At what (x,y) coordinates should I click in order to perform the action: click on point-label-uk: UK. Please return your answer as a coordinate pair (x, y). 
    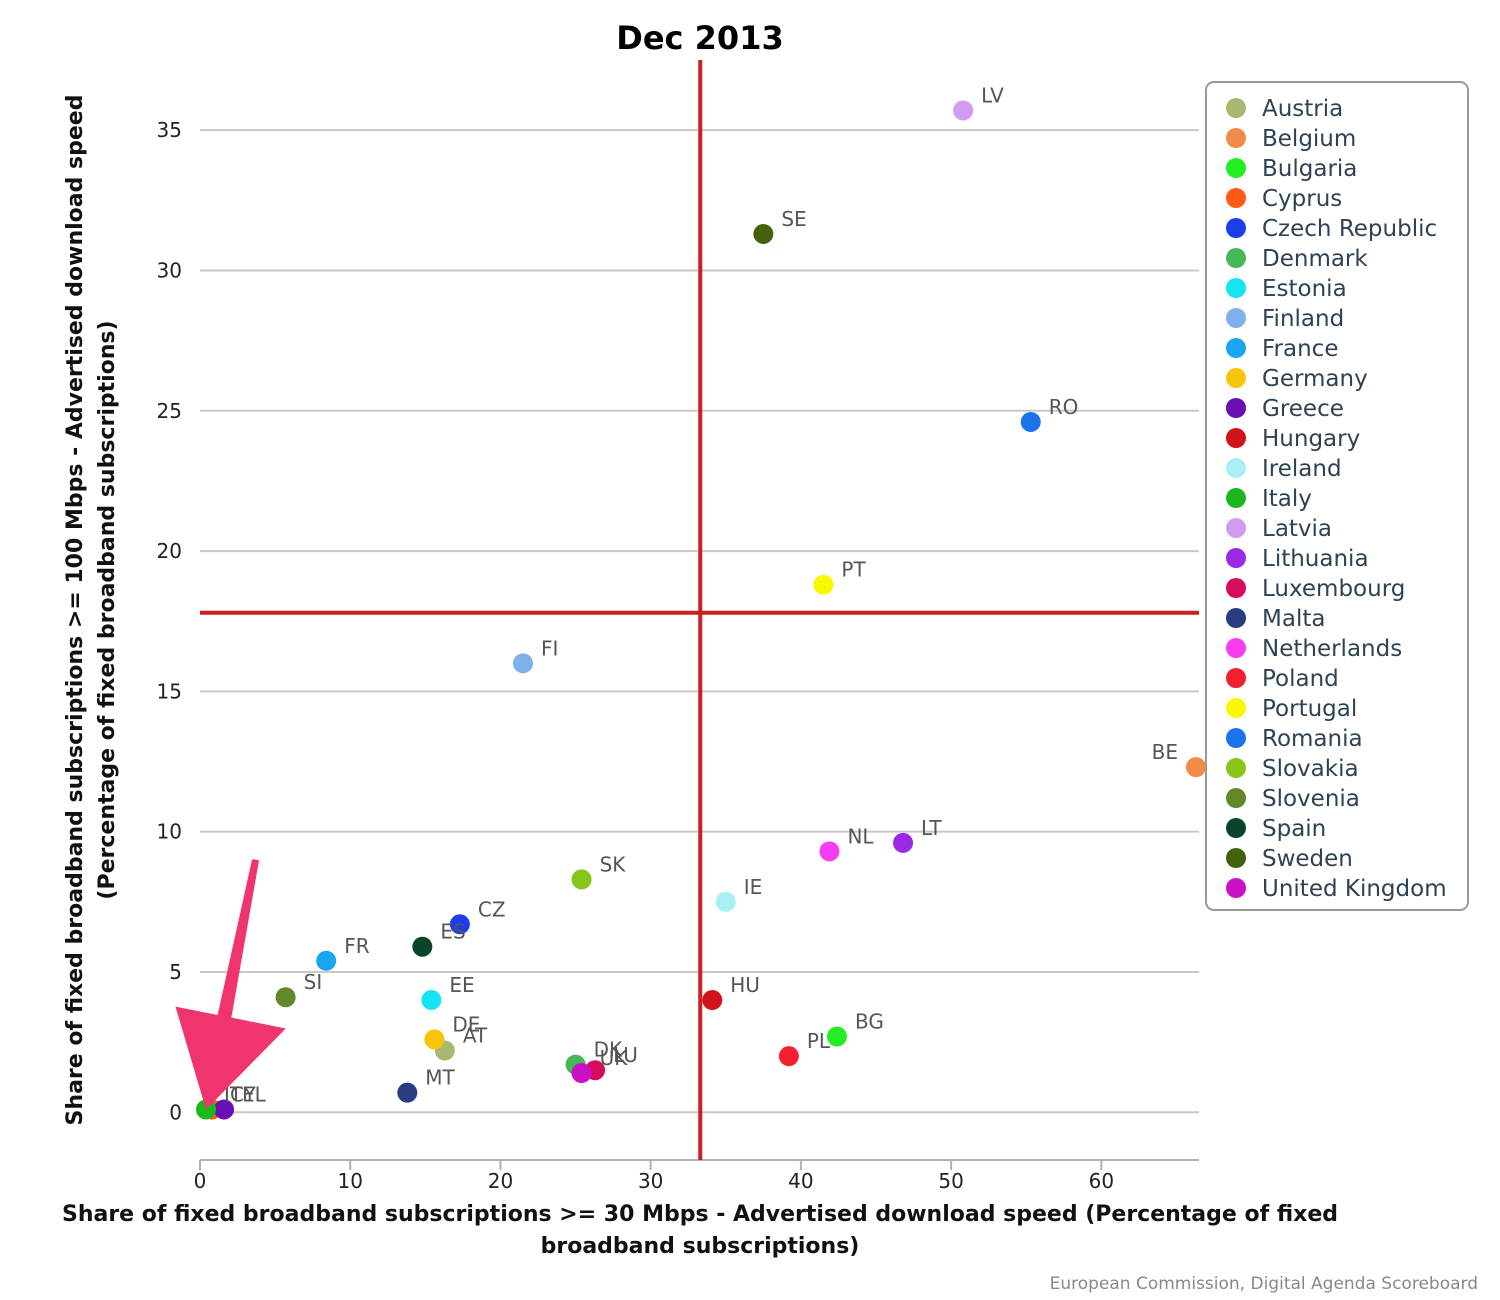
    Looking at the image, I should click on (614, 1058).